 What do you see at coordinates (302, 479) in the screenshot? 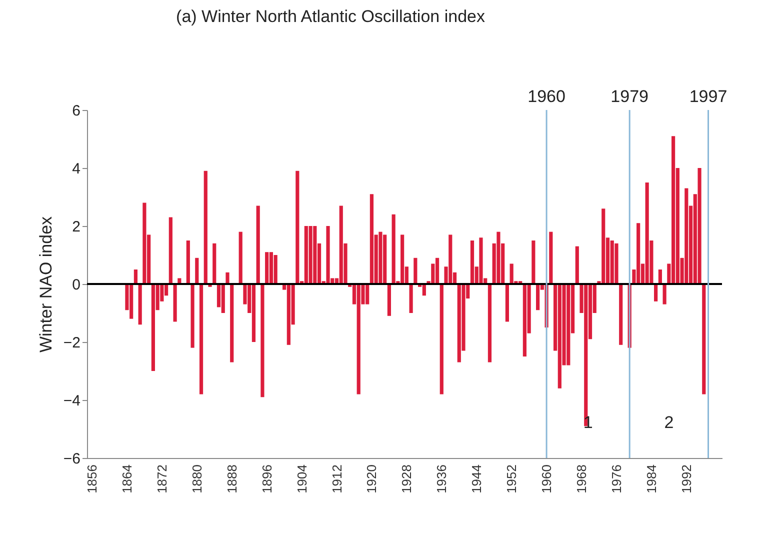
I see `x-tick-label: 1904` at bounding box center [302, 479].